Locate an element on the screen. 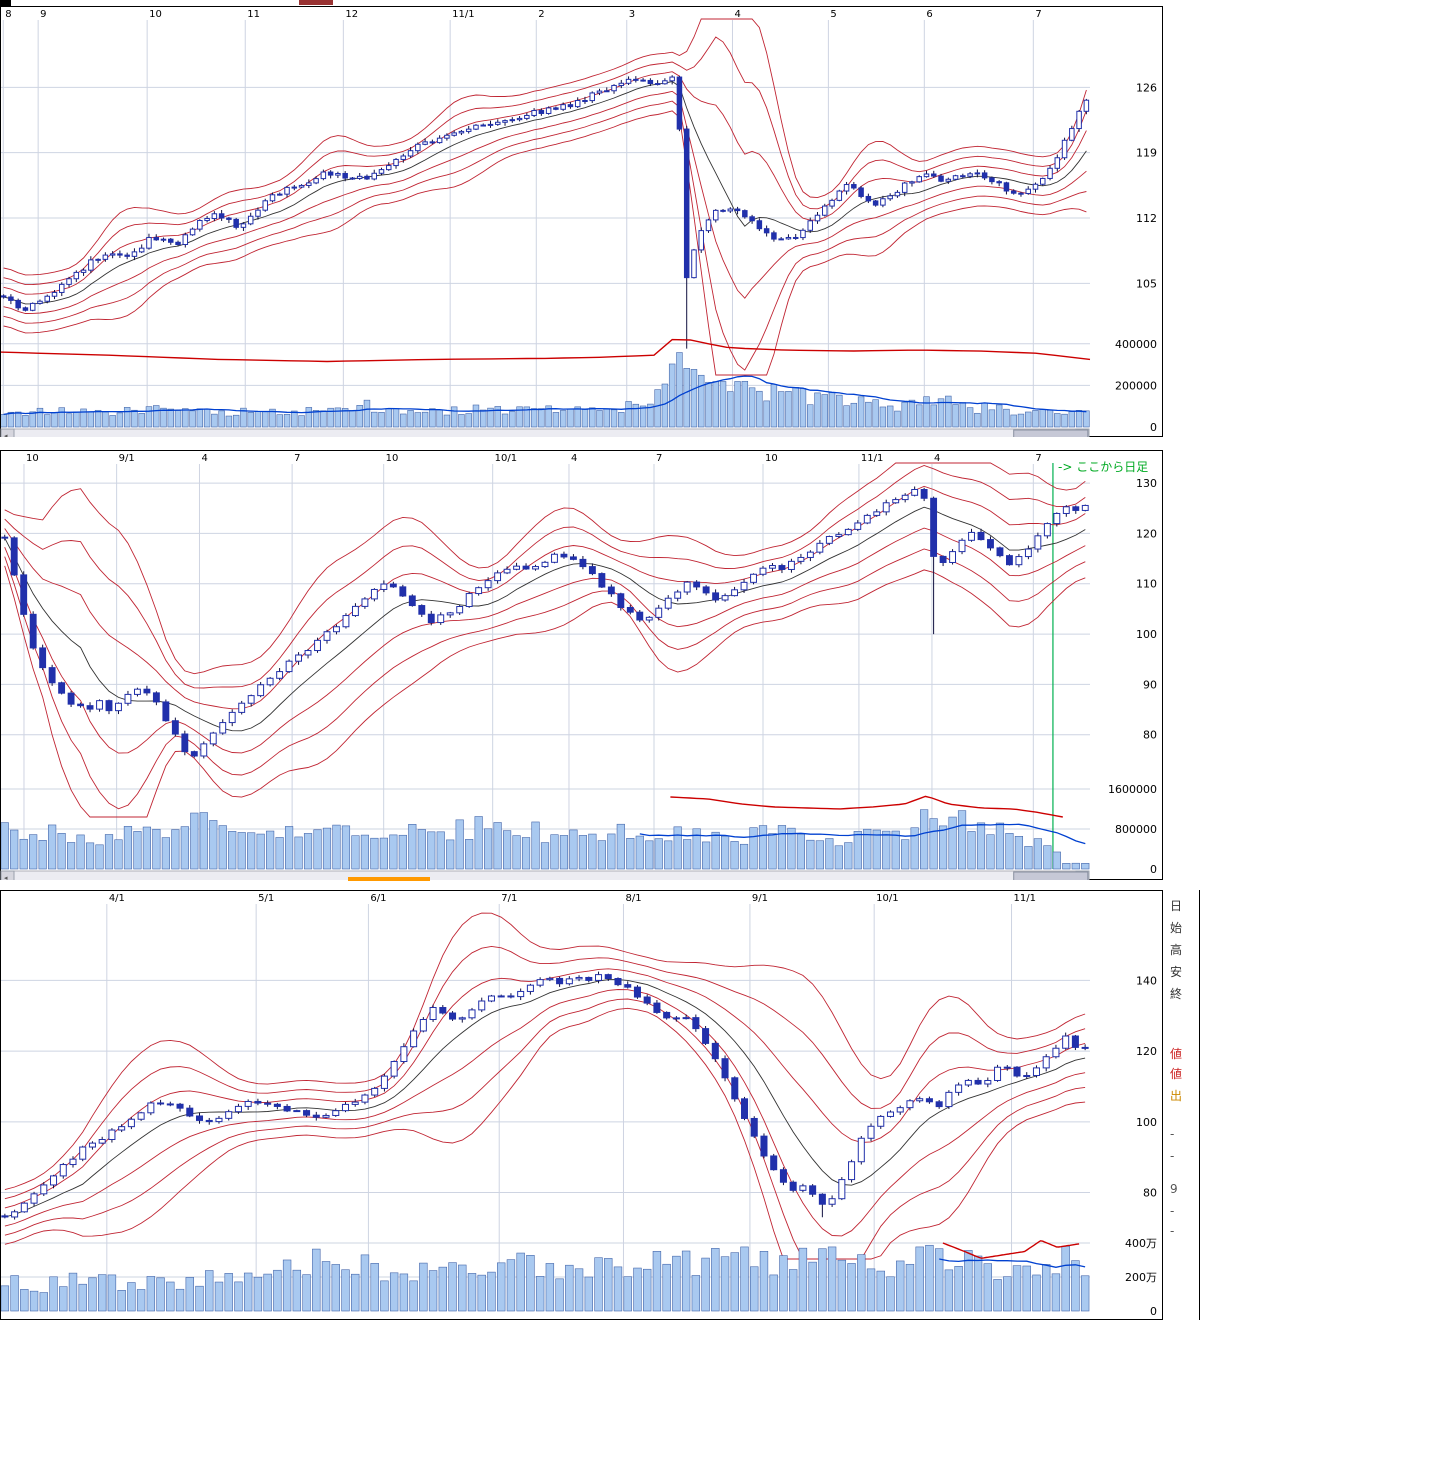 This screenshot has width=1452, height=1484. x-axis-label: 7/1 is located at coordinates (509, 898).